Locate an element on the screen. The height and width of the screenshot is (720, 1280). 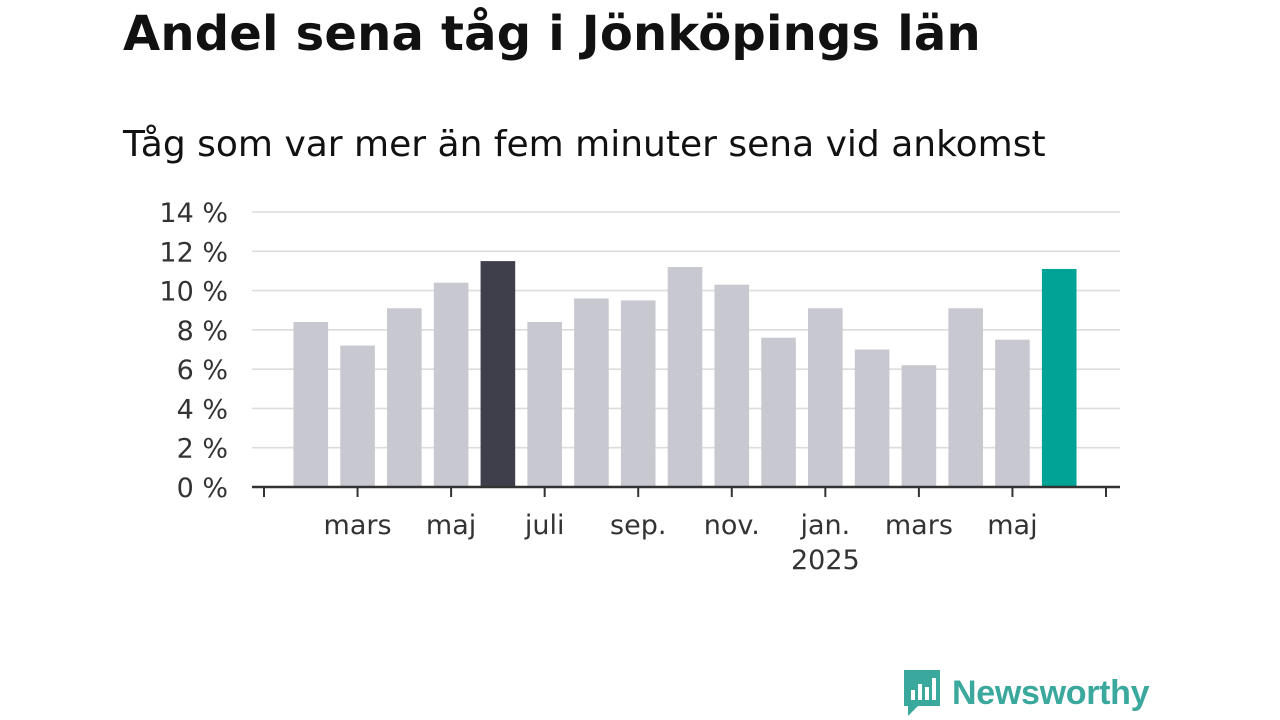
x-tick-year-label: 2025 is located at coordinates (825, 560).